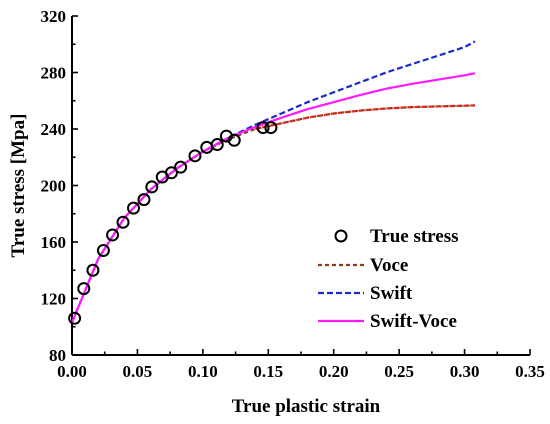  Describe the element at coordinates (388, 279) in the screenshot. I see `legend: True stress Voce Swift Swift-Voce` at that location.